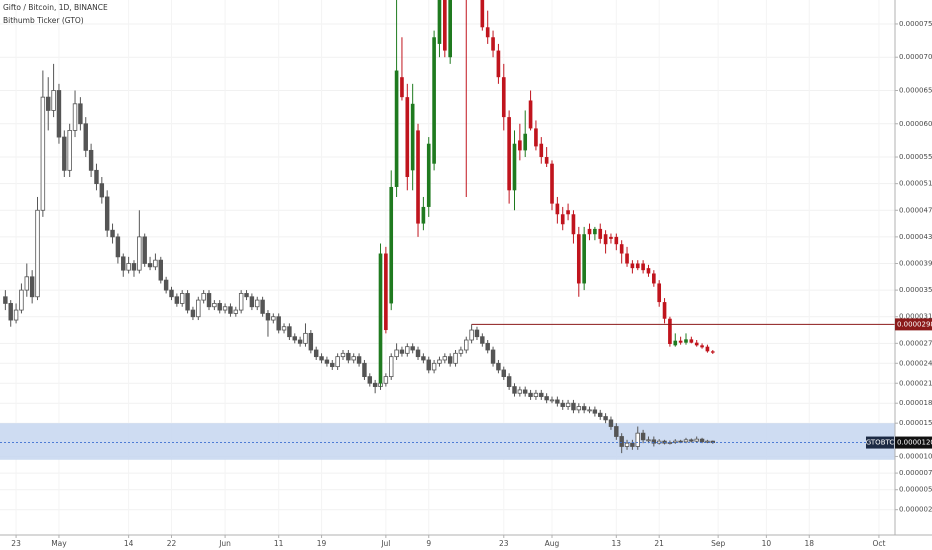 This screenshot has height=550, width=932. Describe the element at coordinates (43, 20) in the screenshot. I see `overlay-name: Bithumb Ticker (GTO)` at that location.